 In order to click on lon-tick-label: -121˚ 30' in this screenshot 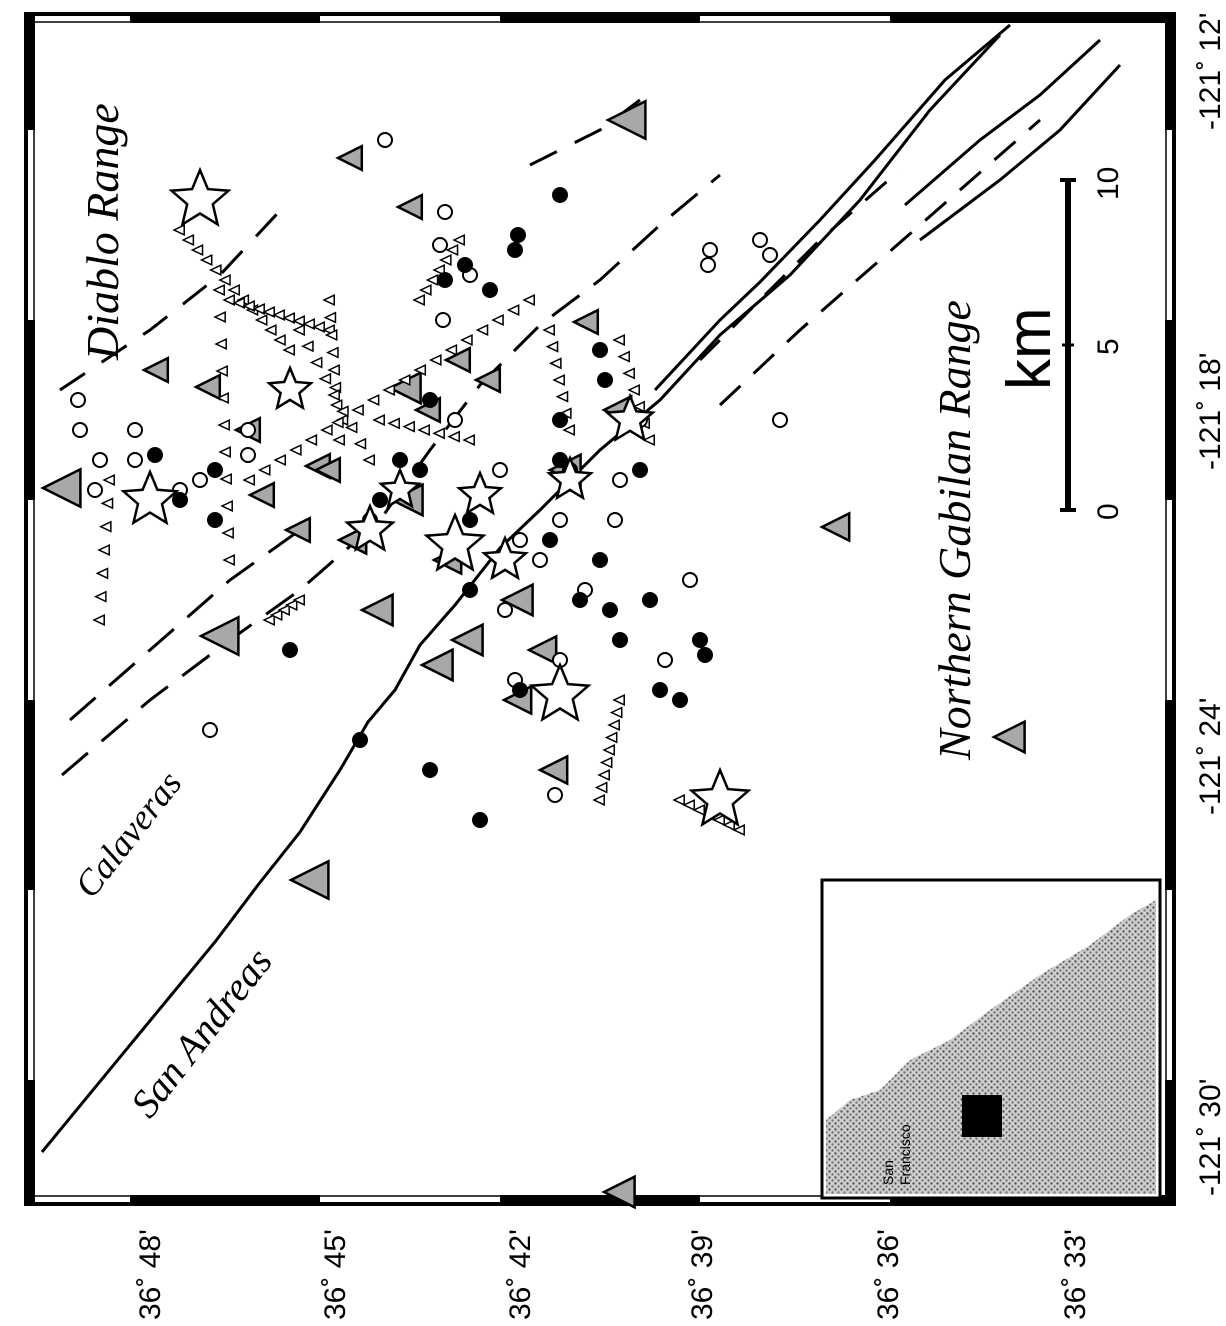, I will do `click(1210, 1137)`.